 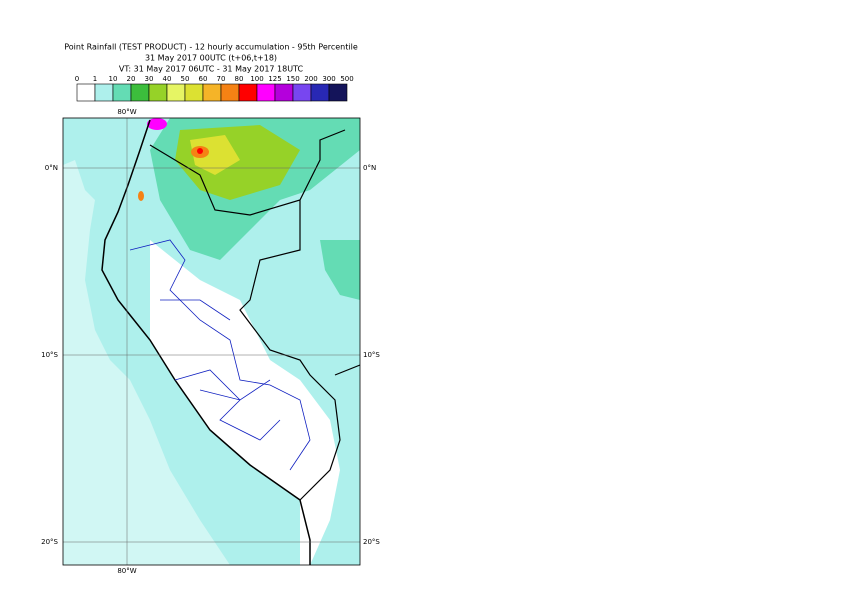 I want to click on legend-label: 100, so click(x=256, y=79).